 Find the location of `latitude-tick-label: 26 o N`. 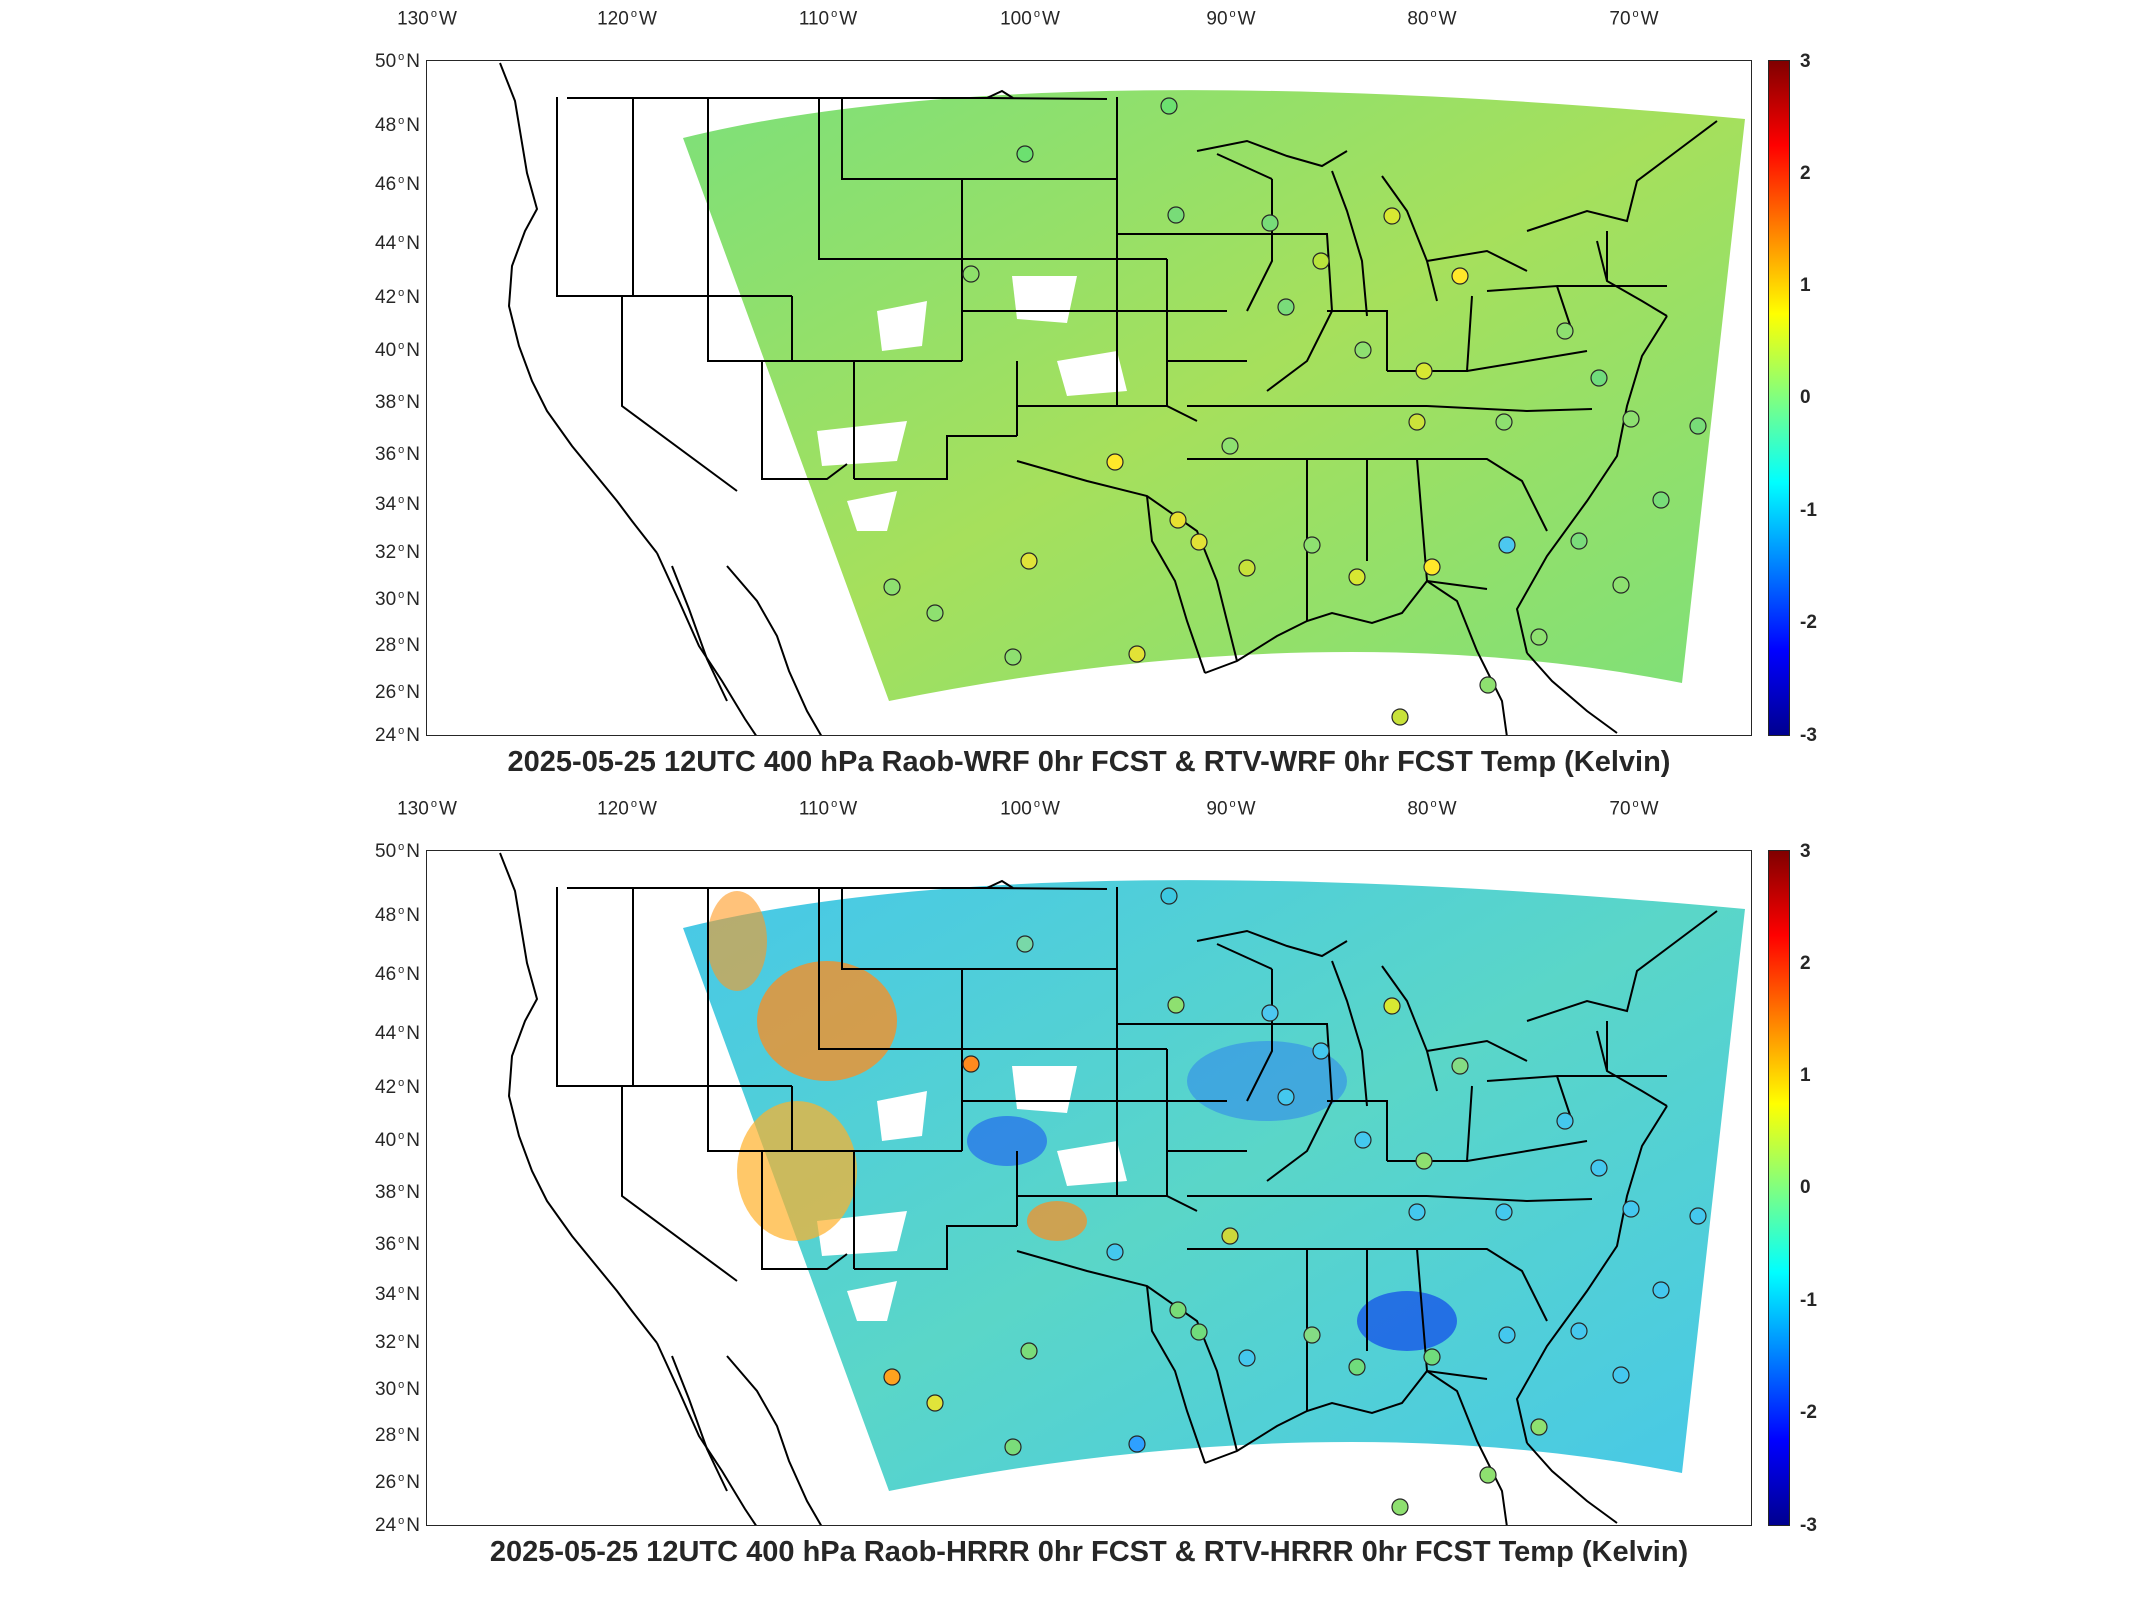

latitude-tick-label: 26 o N is located at coordinates (397, 692).